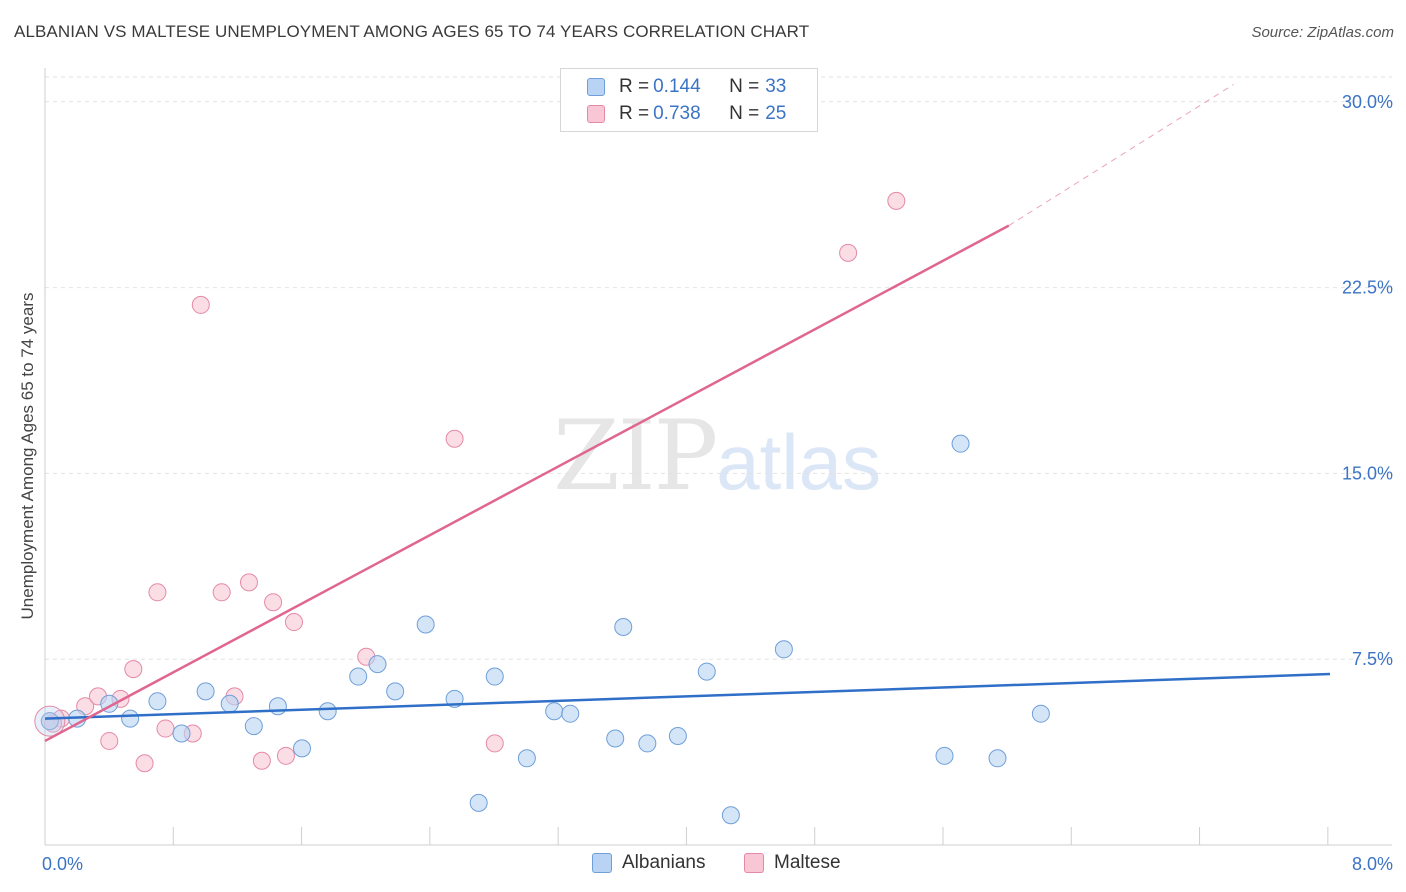 The height and width of the screenshot is (892, 1406). I want to click on x-tick-label: 8.0%, so click(1372, 864).